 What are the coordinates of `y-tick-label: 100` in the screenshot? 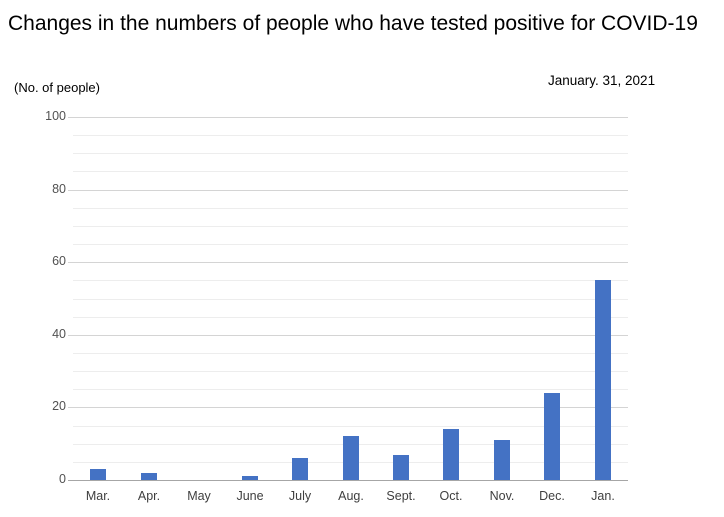 It's located at (55, 116).